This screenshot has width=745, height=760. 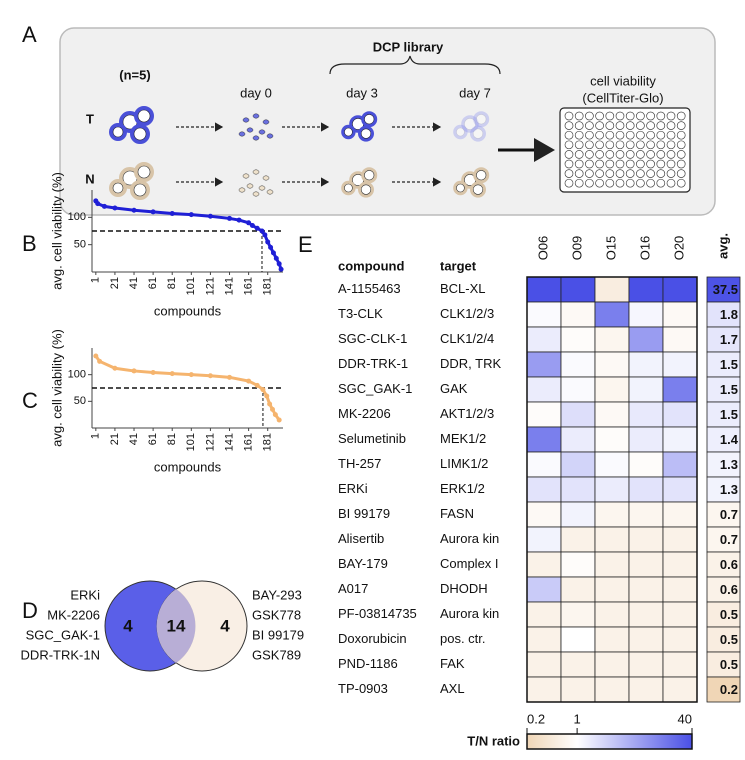 I want to click on avg-value: 0.6, so click(x=729, y=564).